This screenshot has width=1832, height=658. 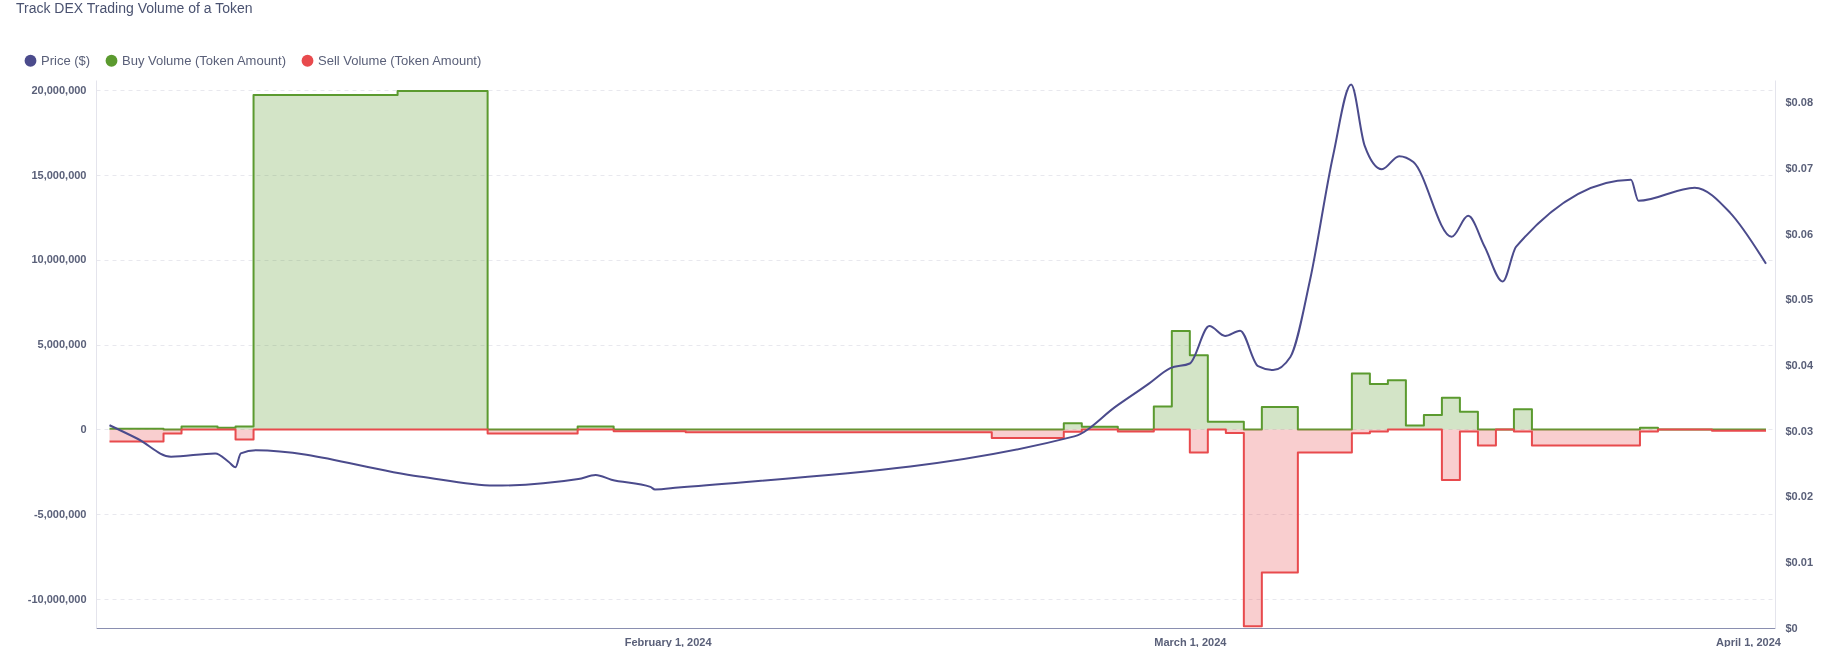 I want to click on y2-tick-label: $0.04, so click(x=1799, y=364).